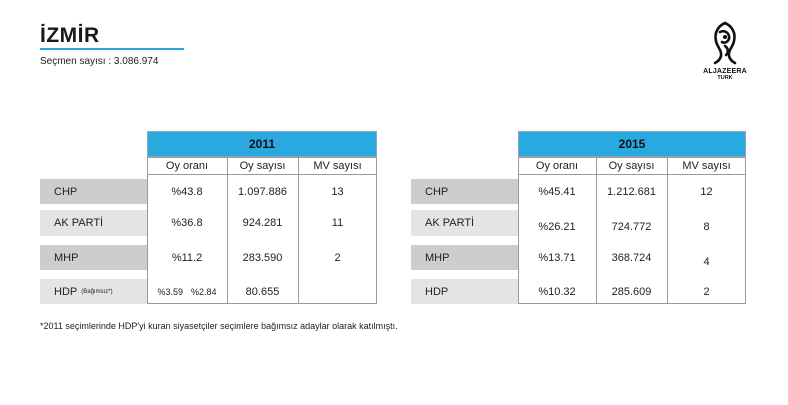  Describe the element at coordinates (187, 291) in the screenshot. I see `rate-split-value: %3.59 %2.84` at that location.